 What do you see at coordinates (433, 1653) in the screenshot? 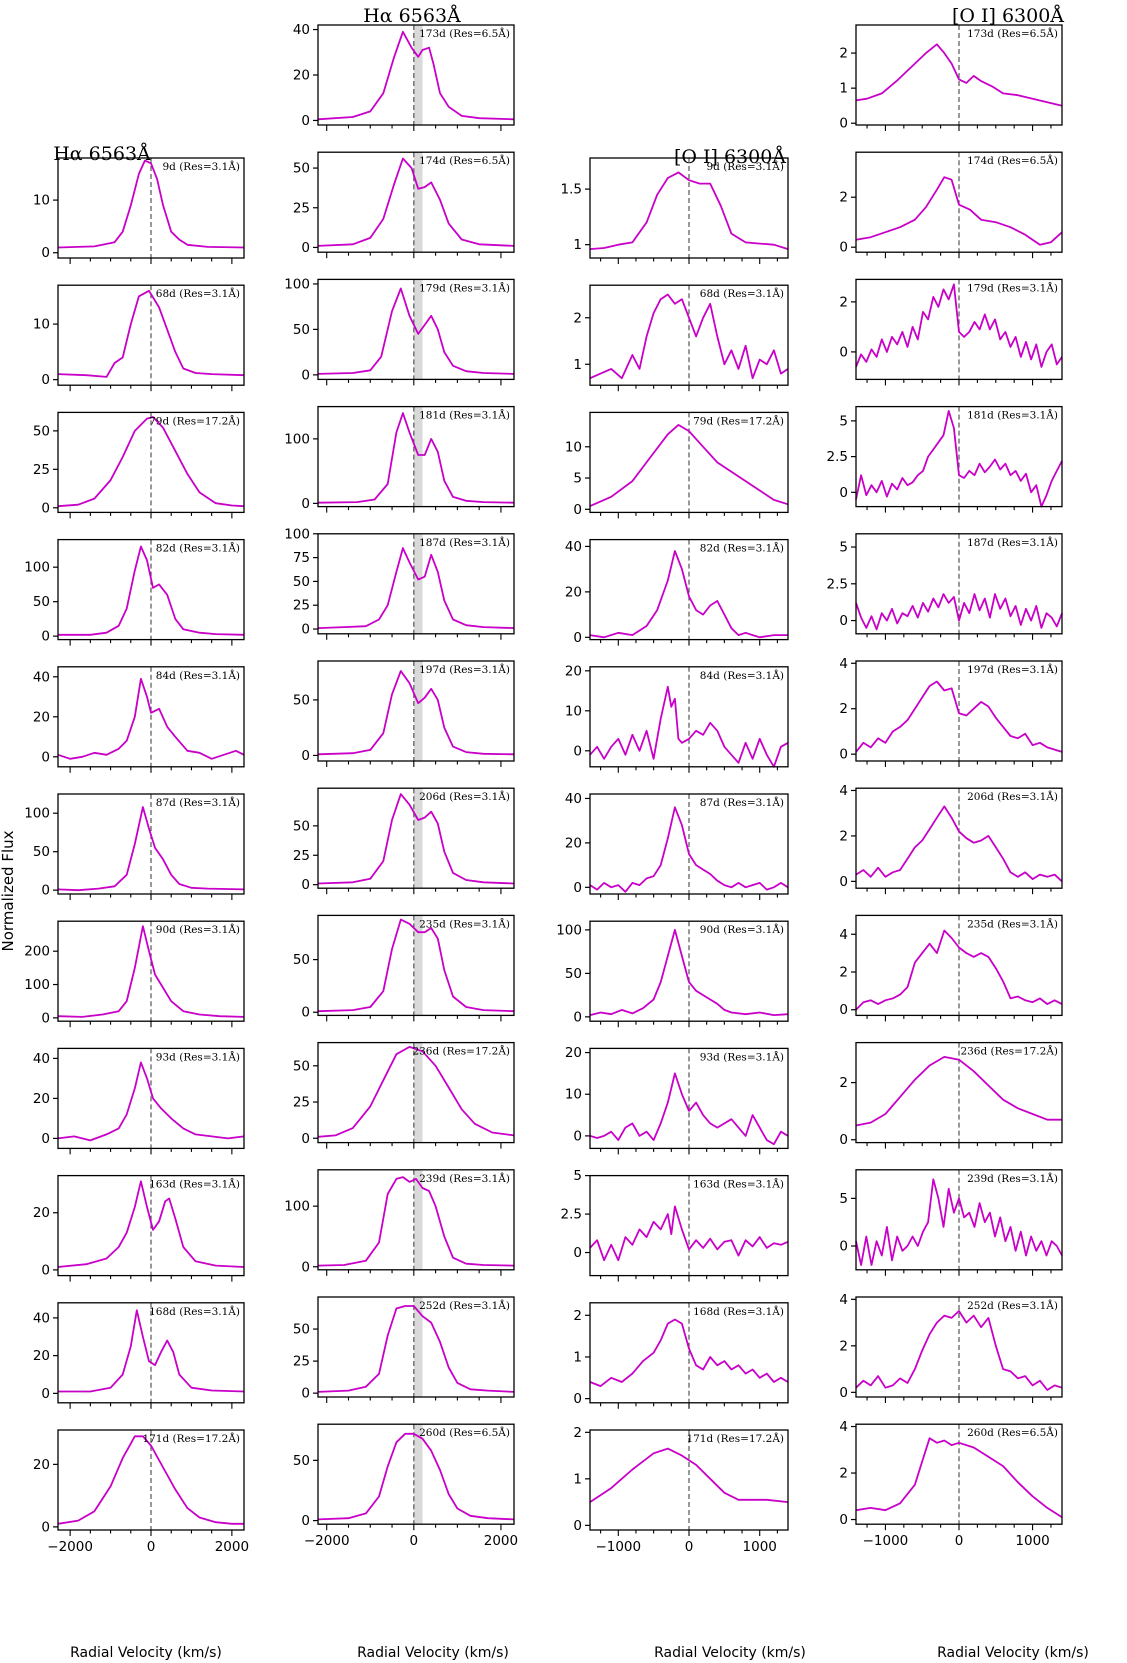
I see `x-axis-label-col2: Radial Velocity (km/s)` at bounding box center [433, 1653].